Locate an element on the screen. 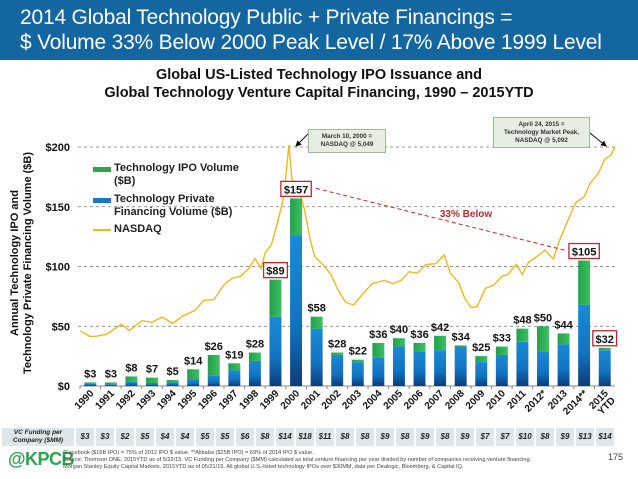  legend-private: Technology Private Financing Volume ($B) is located at coordinates (162, 206).